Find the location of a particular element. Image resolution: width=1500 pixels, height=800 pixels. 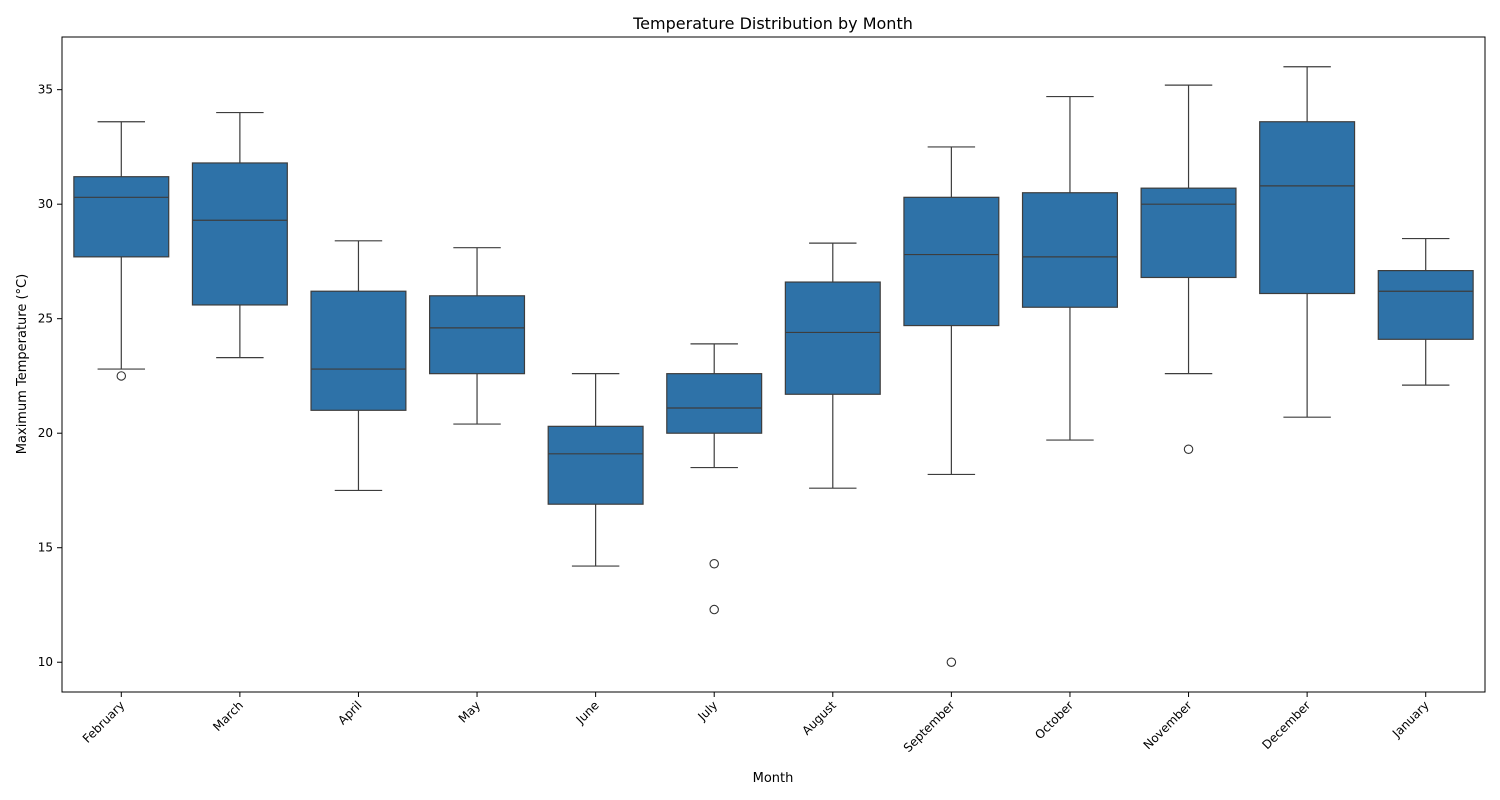

box-july is located at coordinates (714, 479).